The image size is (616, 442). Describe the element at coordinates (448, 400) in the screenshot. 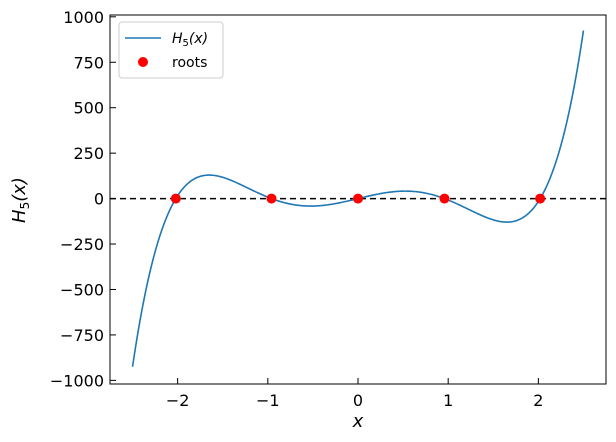

I see `x-tick-label: 1` at that location.